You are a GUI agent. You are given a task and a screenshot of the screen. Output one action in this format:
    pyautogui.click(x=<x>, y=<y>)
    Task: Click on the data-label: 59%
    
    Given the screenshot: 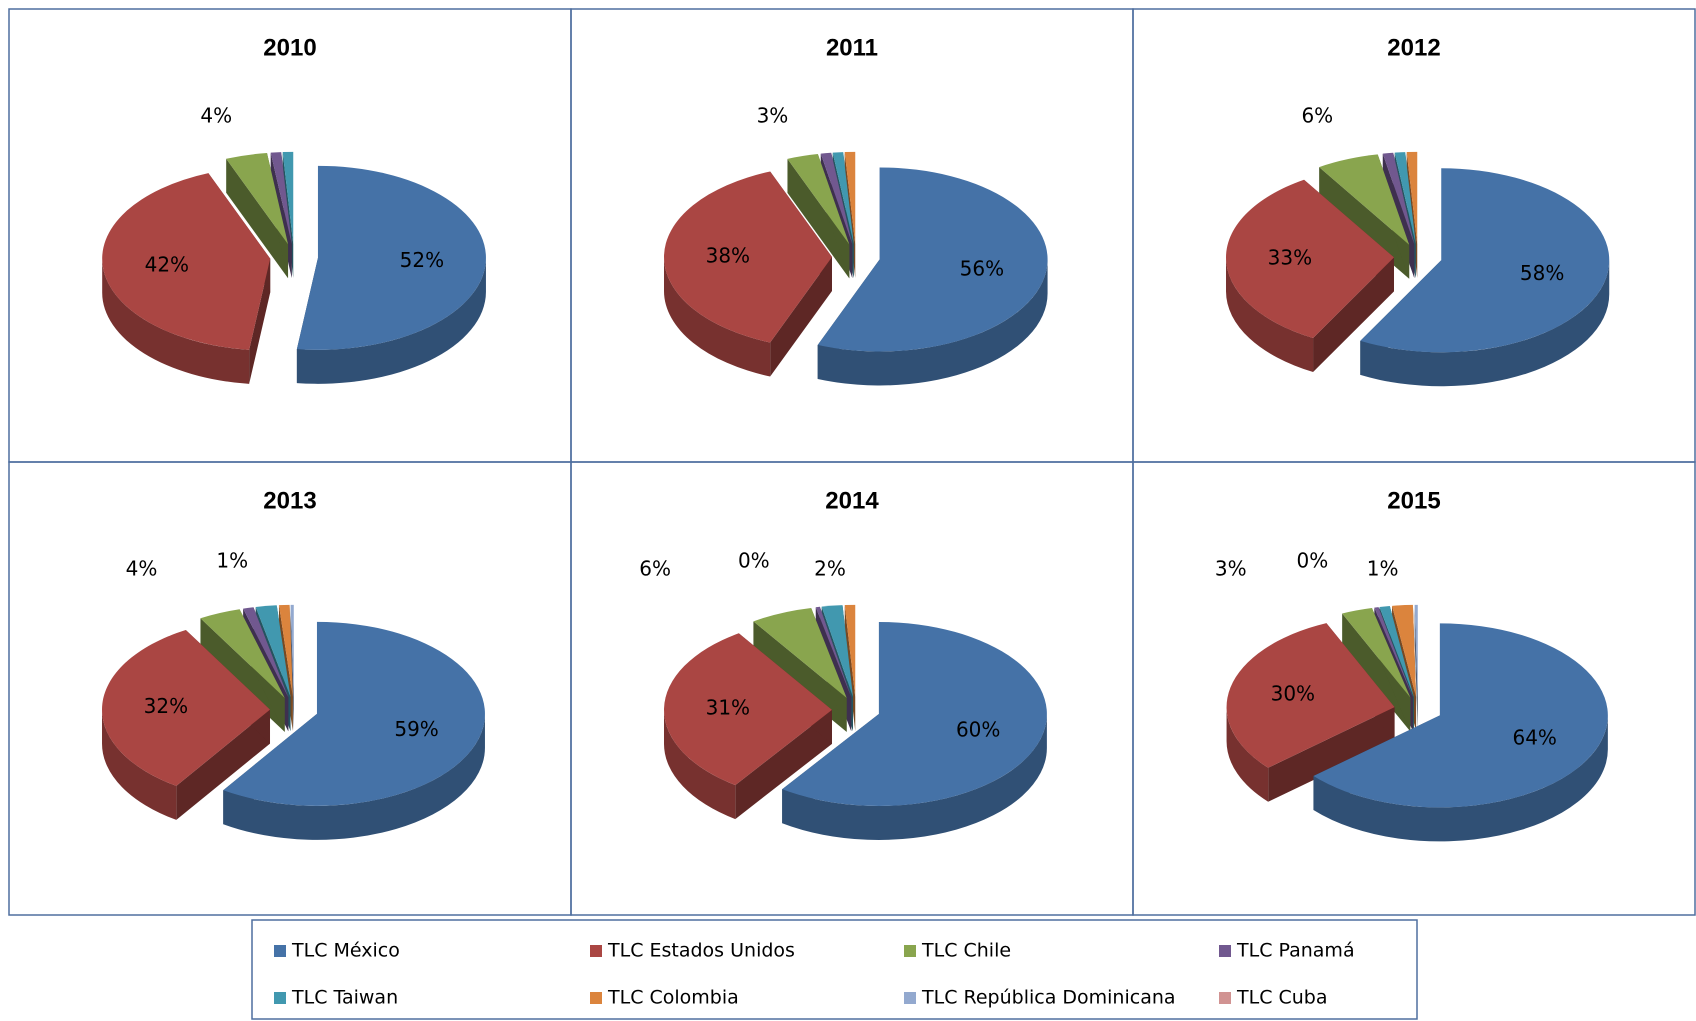 What is the action you would take?
    pyautogui.click(x=416, y=729)
    